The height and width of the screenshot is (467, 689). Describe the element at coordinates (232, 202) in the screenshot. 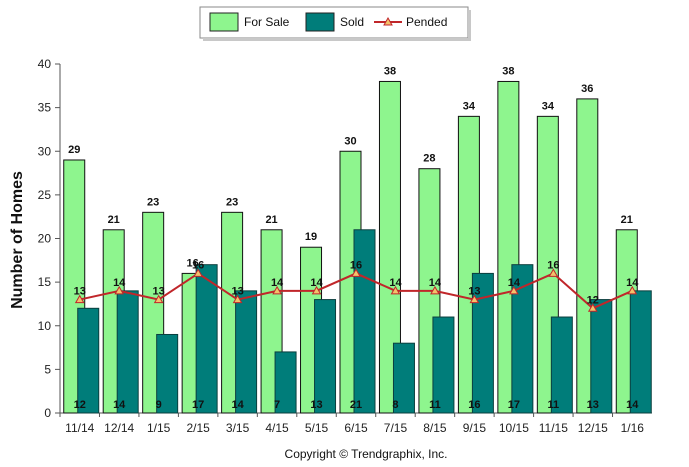

I see `for-sale-value-label: 23` at that location.